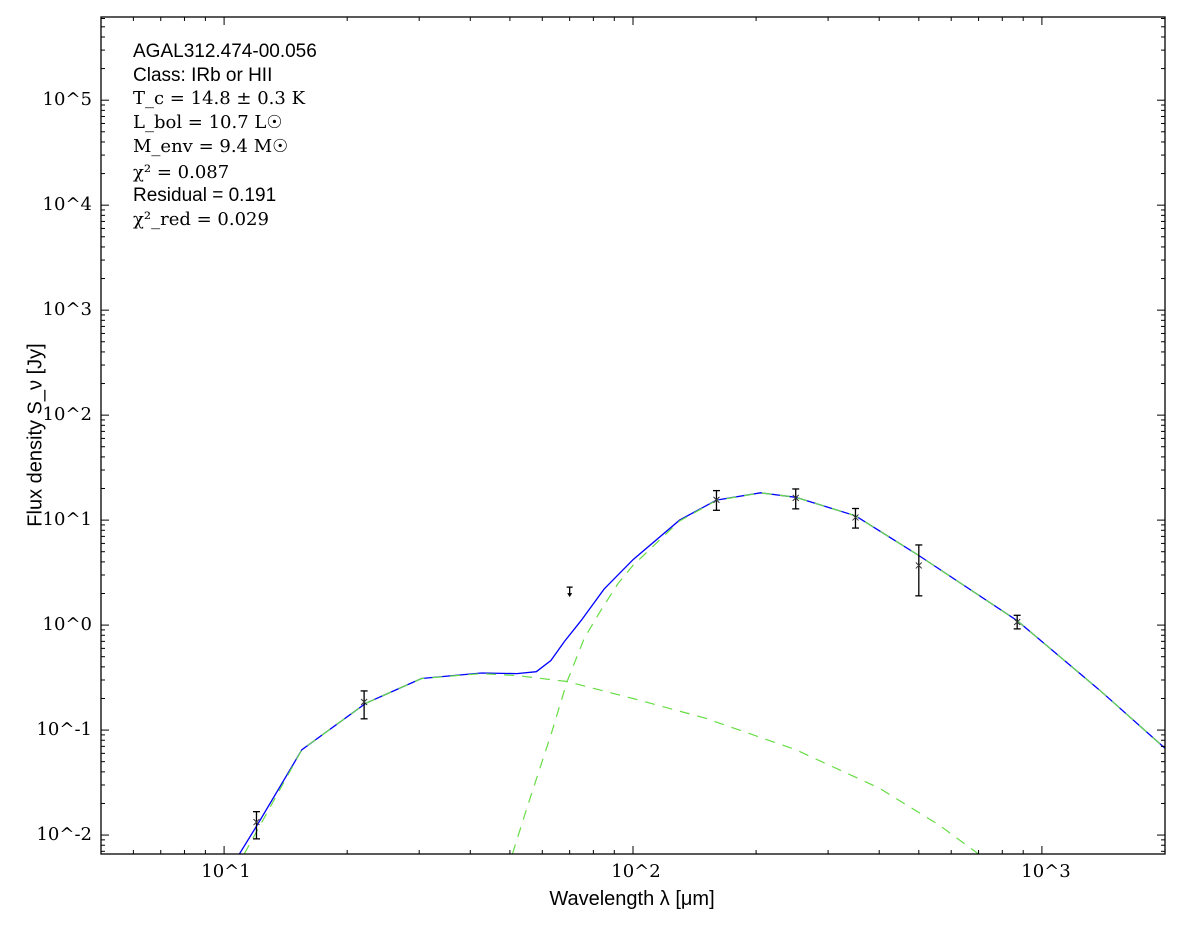 Image resolution: width=1200 pixels, height=933 pixels. I want to click on y-tick-label: 10^4, so click(67, 204).